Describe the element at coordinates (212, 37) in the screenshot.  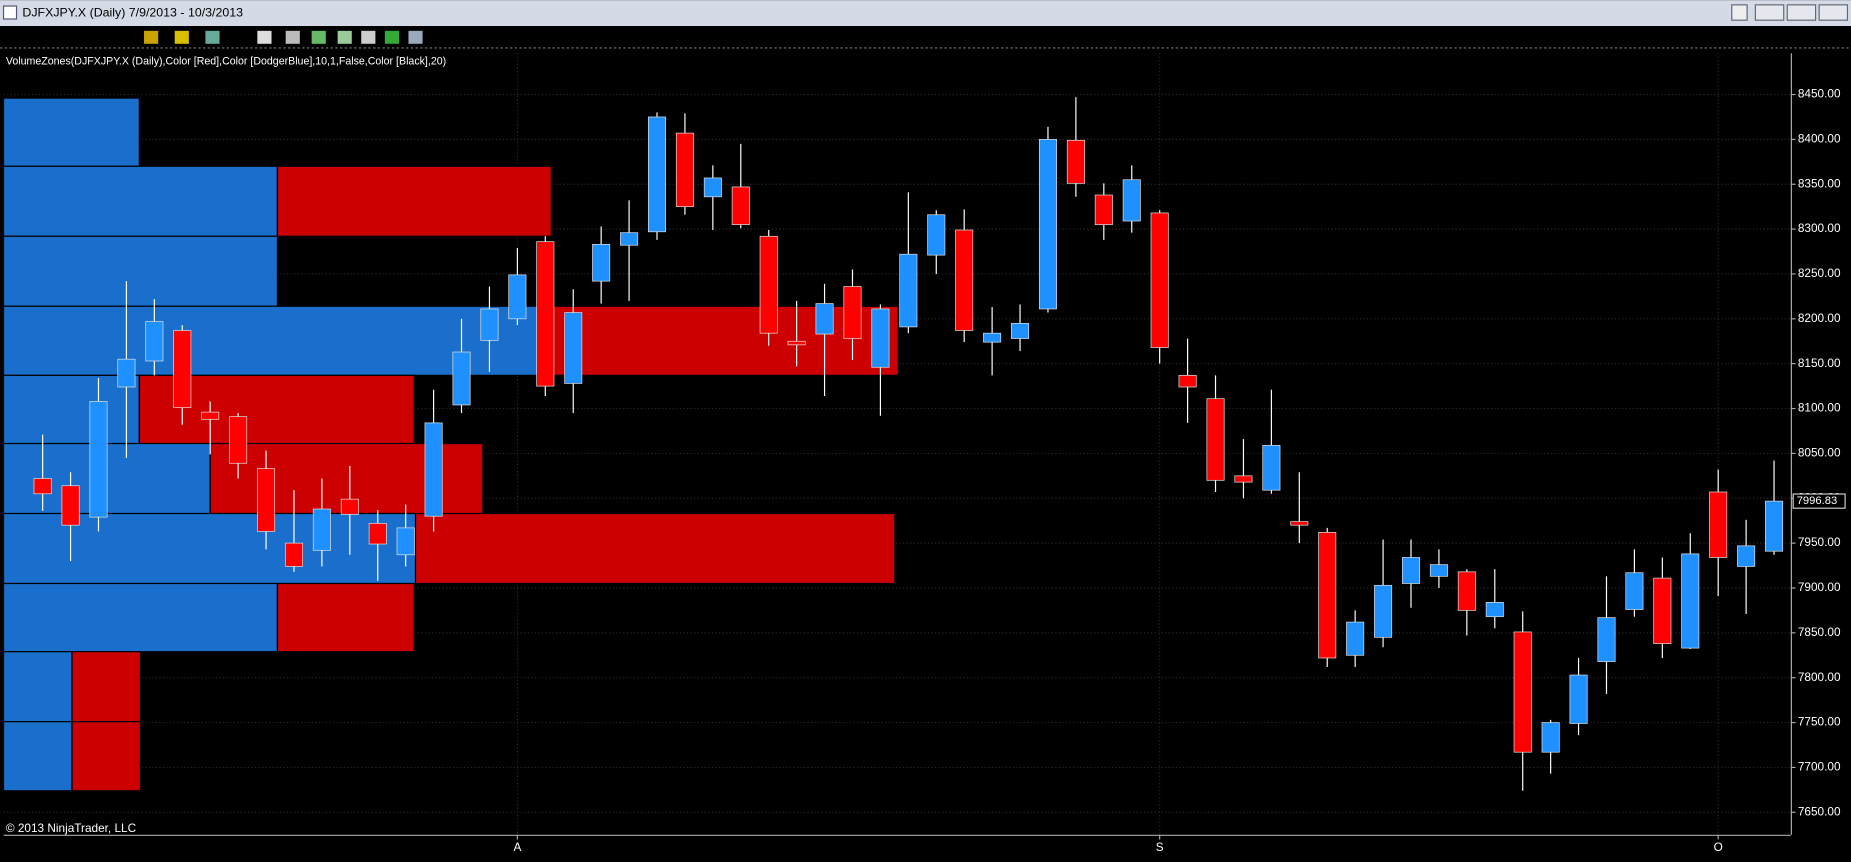
I see `zoom-tool` at that location.